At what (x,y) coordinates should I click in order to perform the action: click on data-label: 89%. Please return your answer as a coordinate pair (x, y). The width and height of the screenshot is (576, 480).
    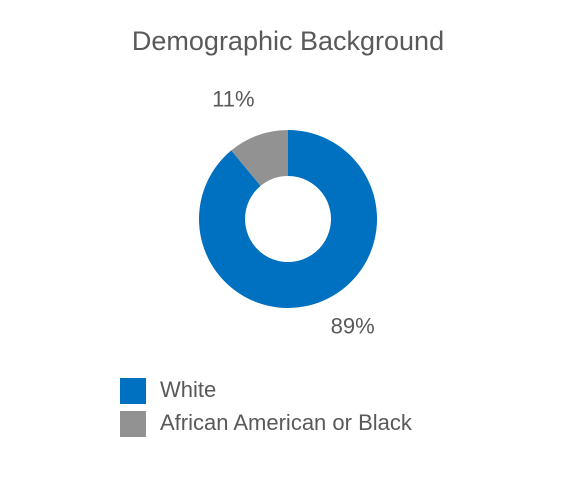
    Looking at the image, I should click on (353, 325).